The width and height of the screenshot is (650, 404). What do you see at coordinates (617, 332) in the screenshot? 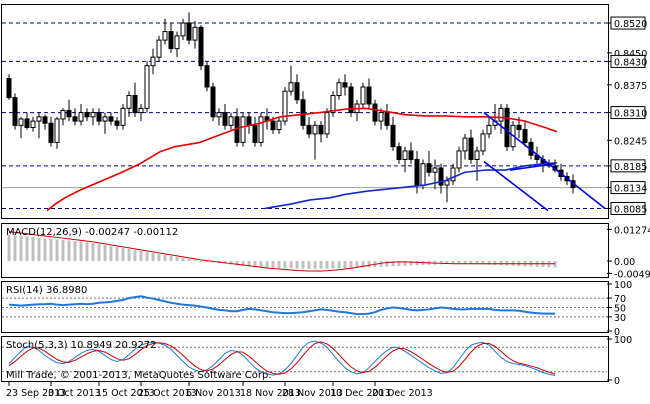
I see `rsi-tick-label: 0` at bounding box center [617, 332].